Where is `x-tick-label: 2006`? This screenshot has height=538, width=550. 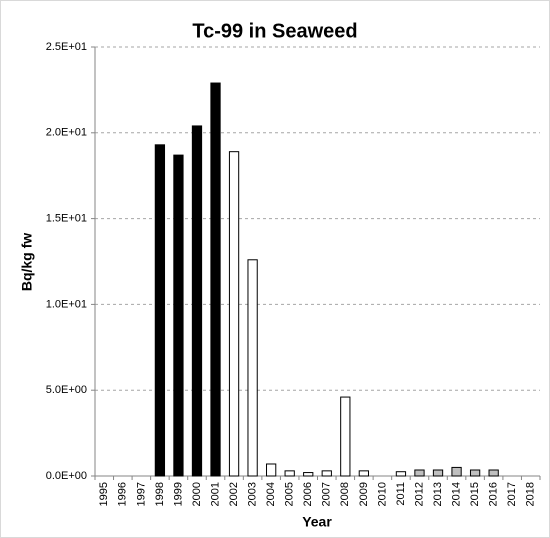 x-tick-label: 2006 is located at coordinates (308, 494).